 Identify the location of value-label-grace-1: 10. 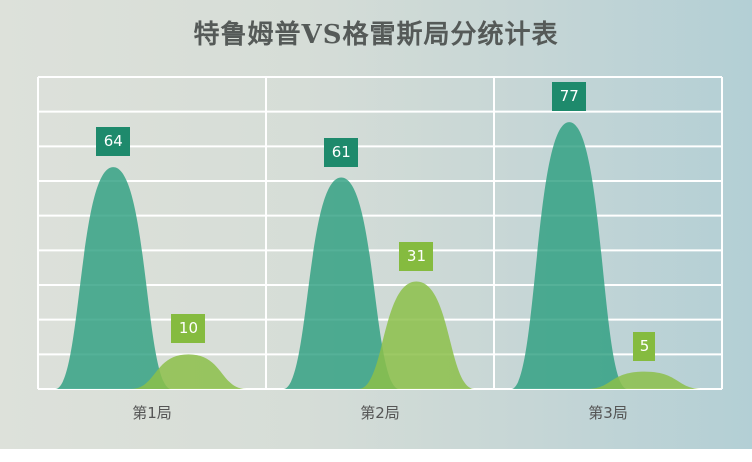
(188, 329).